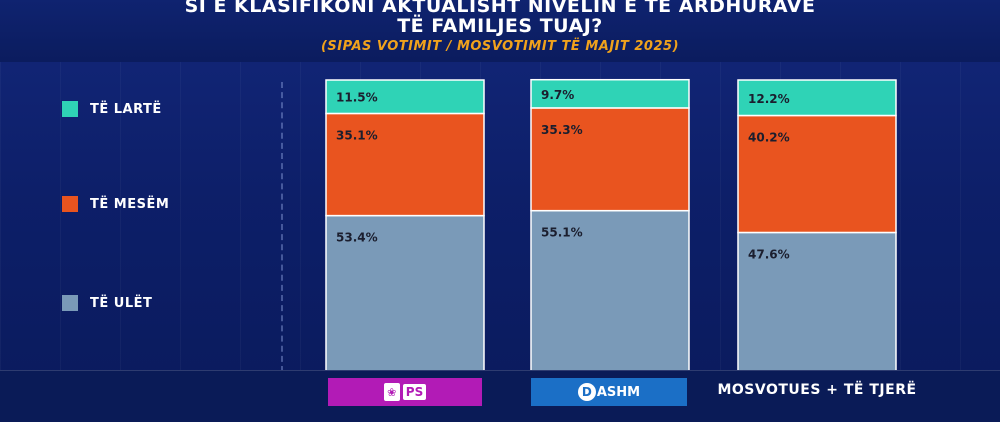  I want to click on legend-swatch-low, so click(70, 303).